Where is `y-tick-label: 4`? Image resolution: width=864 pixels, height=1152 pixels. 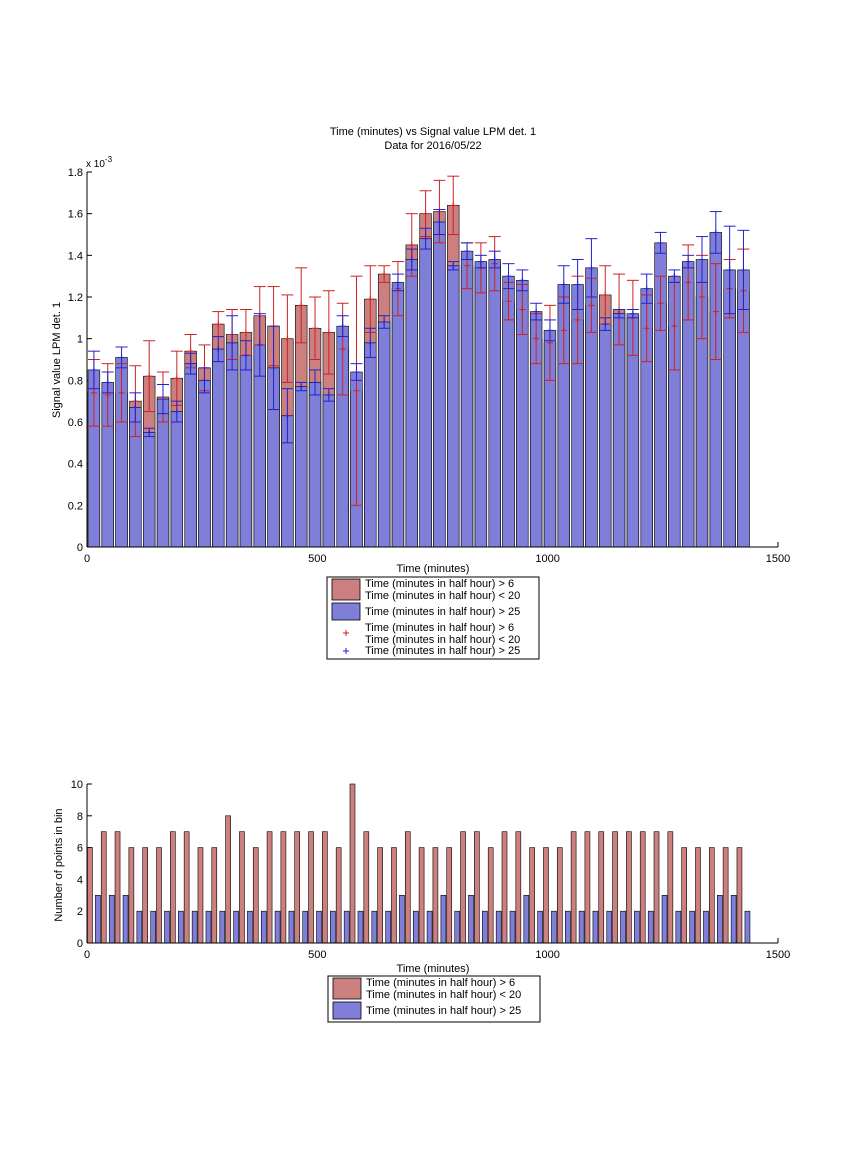 y-tick-label: 4 is located at coordinates (80, 880).